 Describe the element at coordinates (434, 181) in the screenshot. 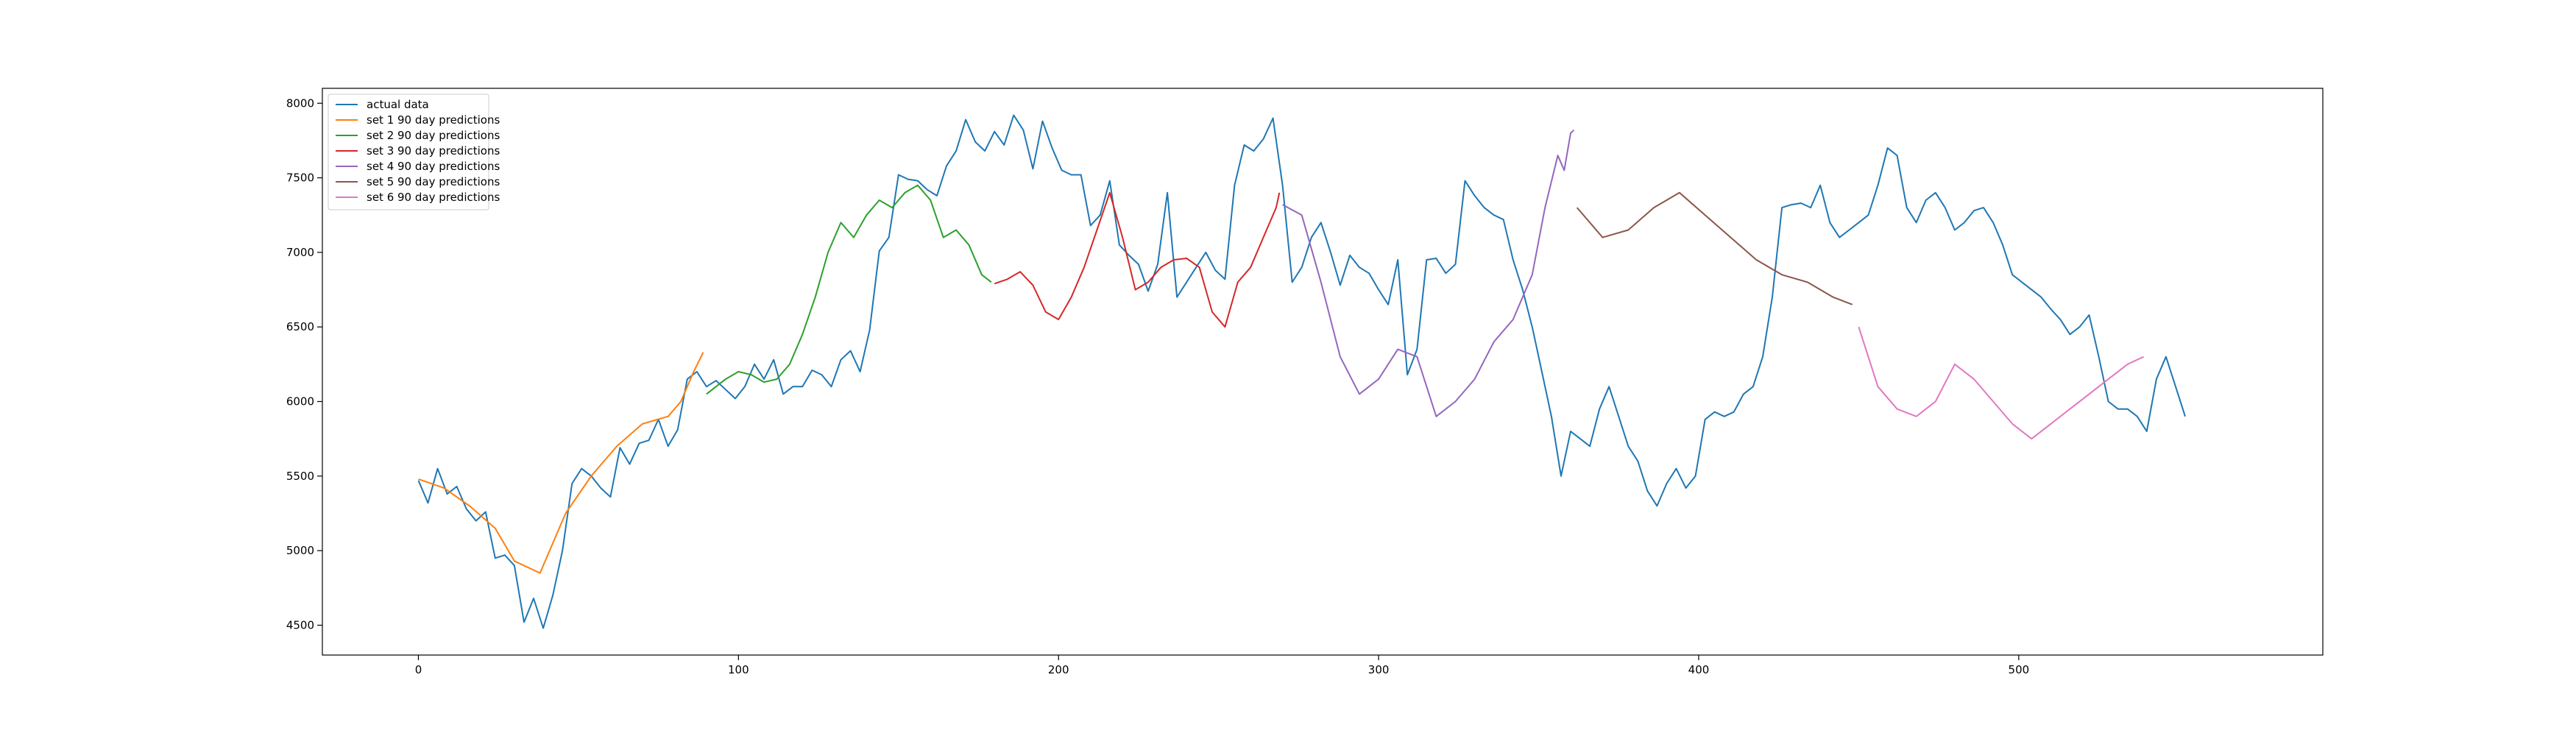

I see `legend-label: set 5 90 day predictions` at that location.